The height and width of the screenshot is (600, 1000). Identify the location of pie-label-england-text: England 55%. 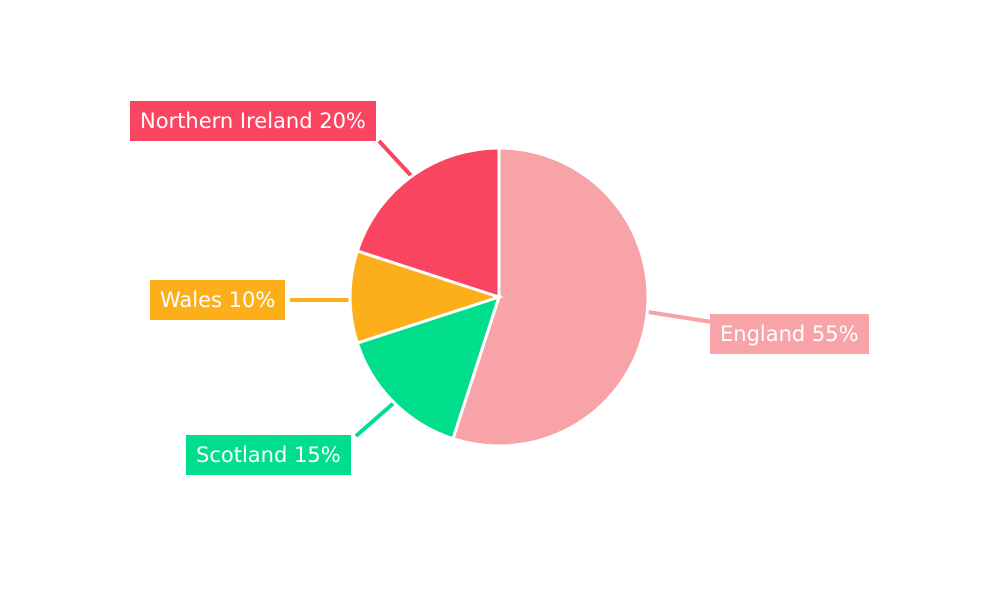
(789, 334).